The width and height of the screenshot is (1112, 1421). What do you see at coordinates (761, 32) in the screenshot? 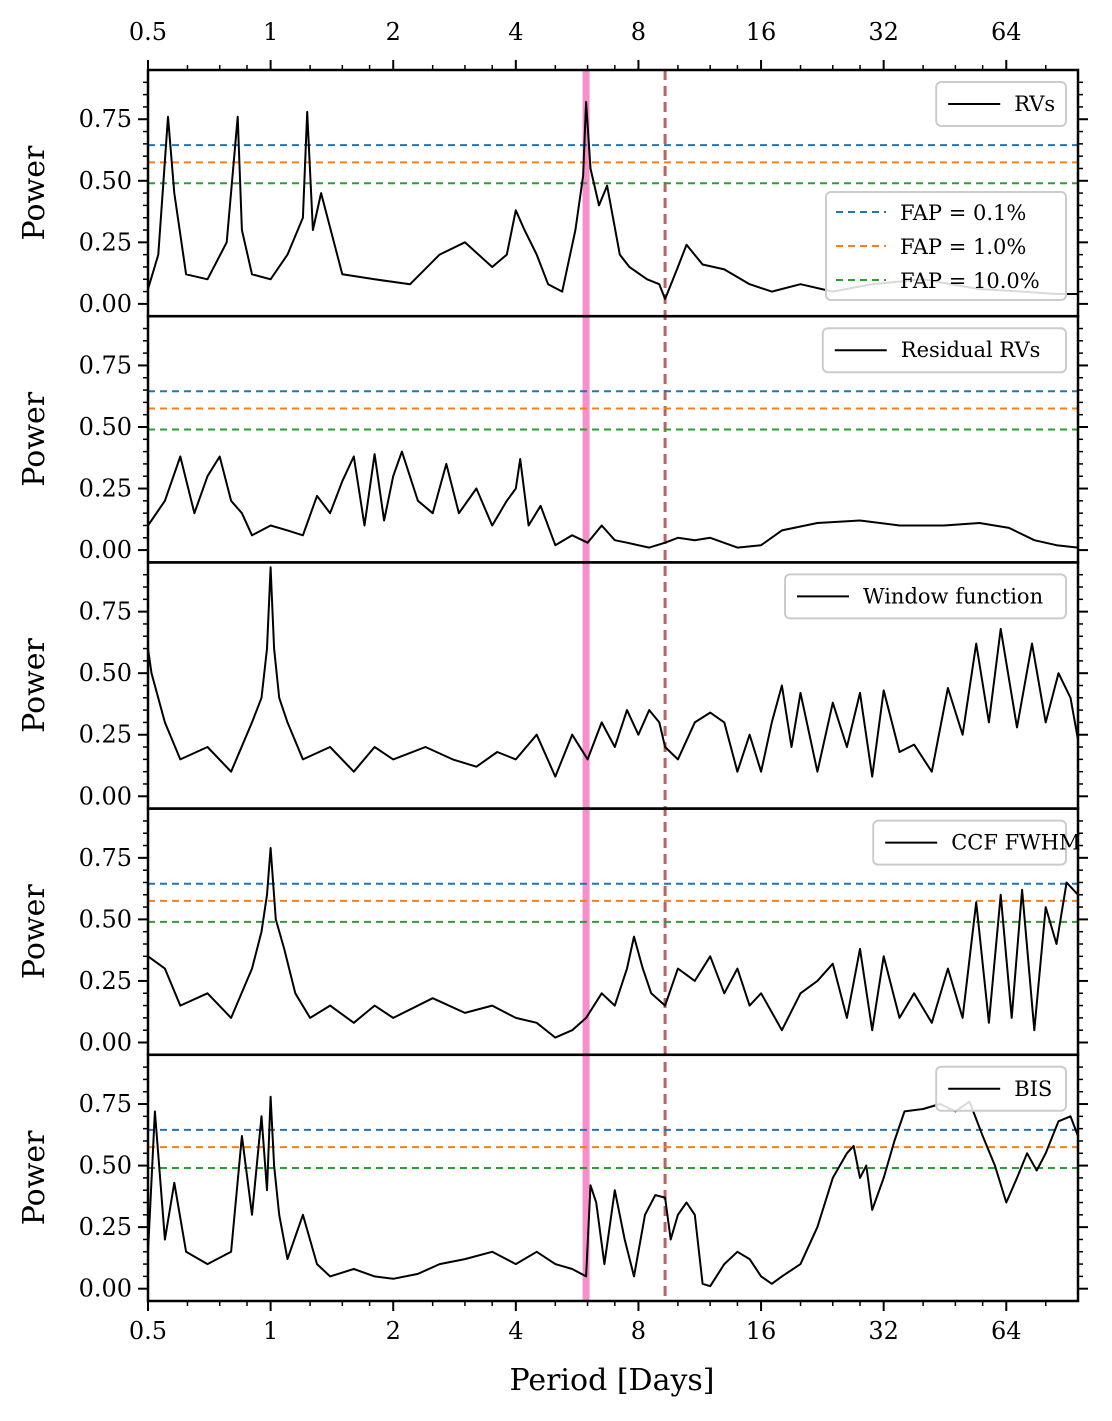
I see `x-tick-label-top: 16` at bounding box center [761, 32].